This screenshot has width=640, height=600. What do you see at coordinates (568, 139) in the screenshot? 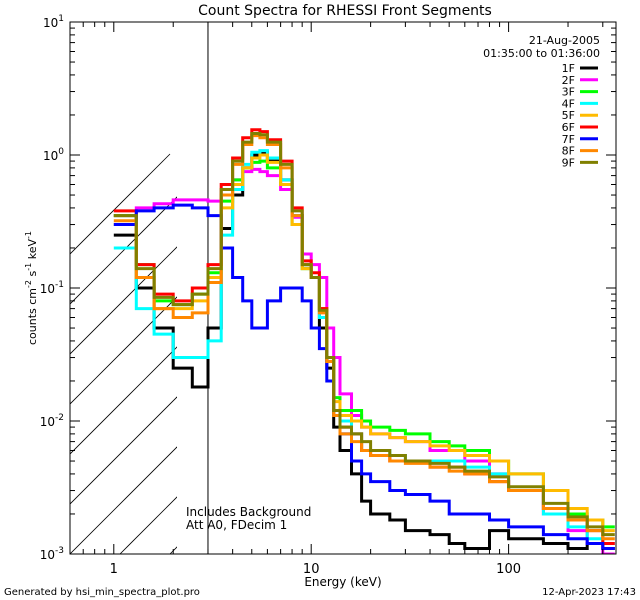
I see `legend-label-7F: 7F` at bounding box center [568, 139].